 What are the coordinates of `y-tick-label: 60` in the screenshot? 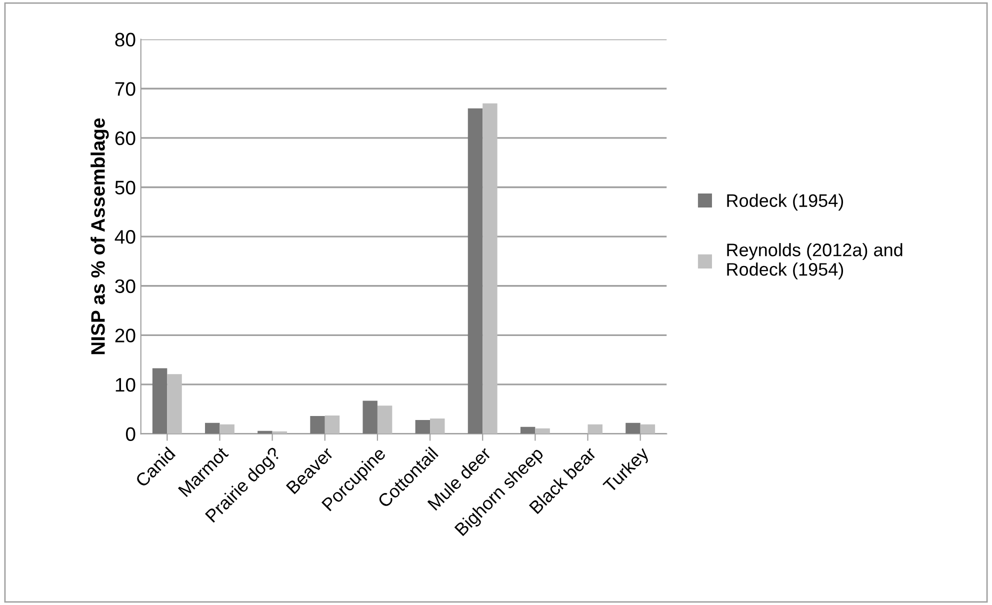 It's located at (125, 138).